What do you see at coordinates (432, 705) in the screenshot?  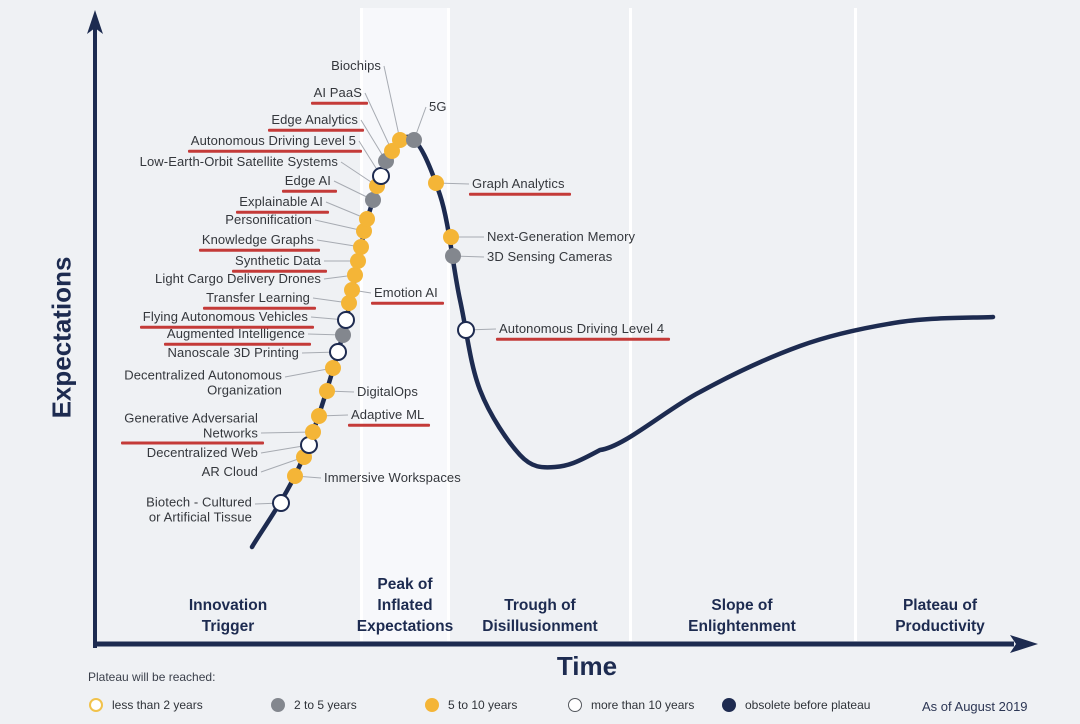 I see `legend-dot-5-to-10-years-icon` at bounding box center [432, 705].